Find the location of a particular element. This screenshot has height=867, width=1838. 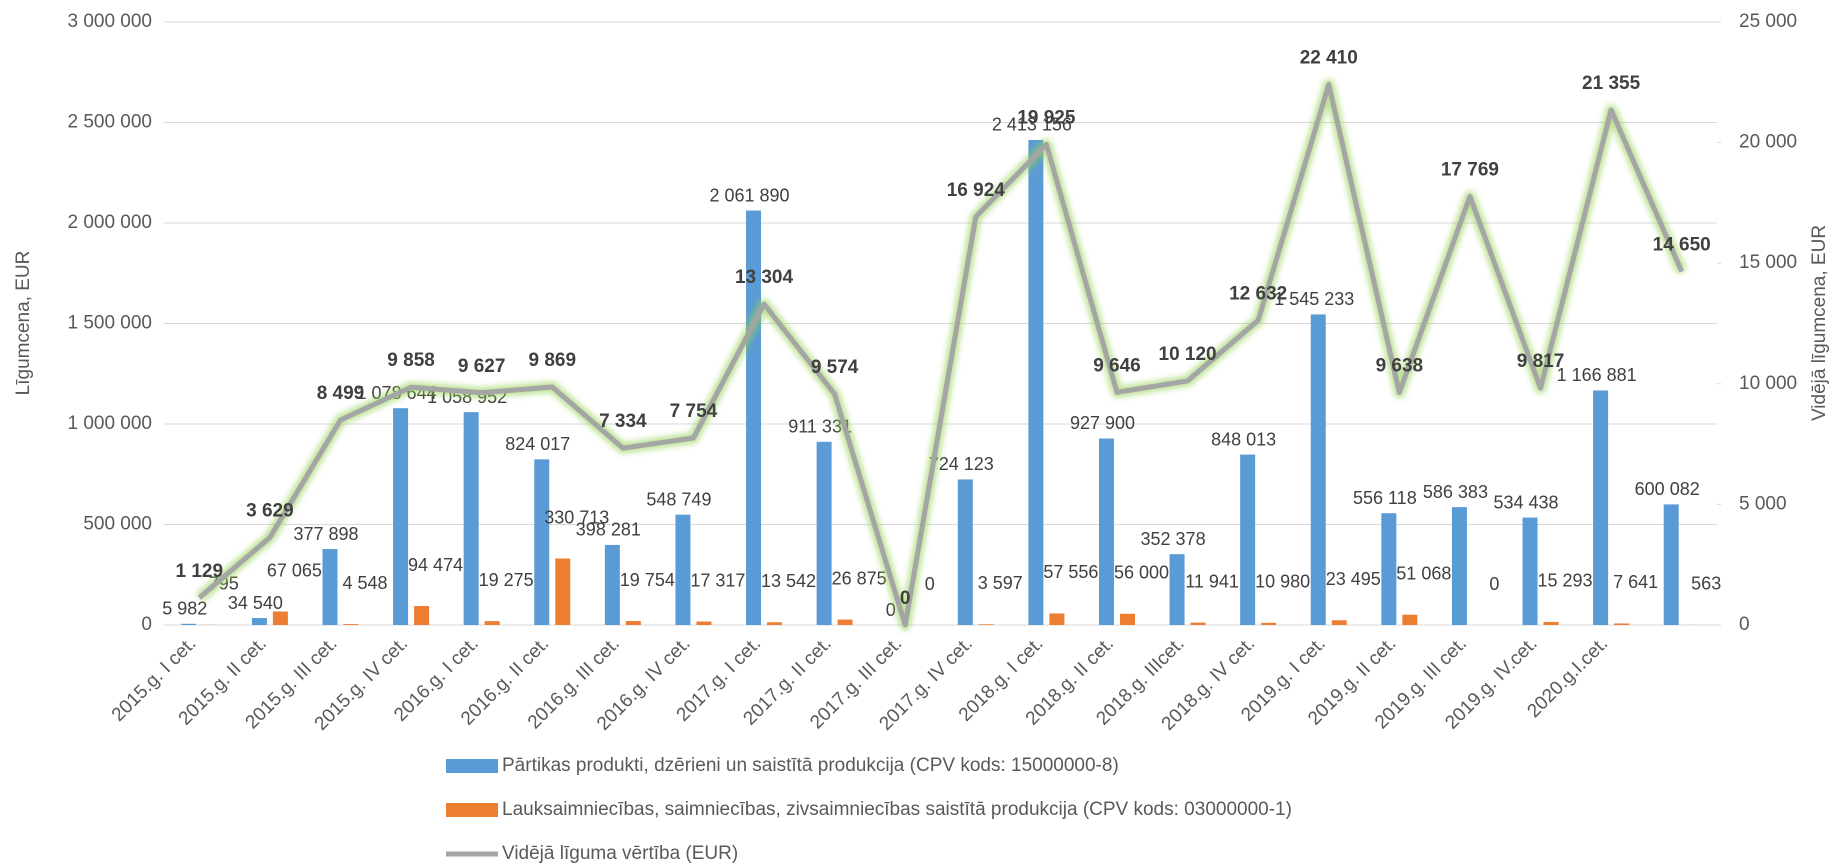

data-label: 67 065 is located at coordinates (294, 570).